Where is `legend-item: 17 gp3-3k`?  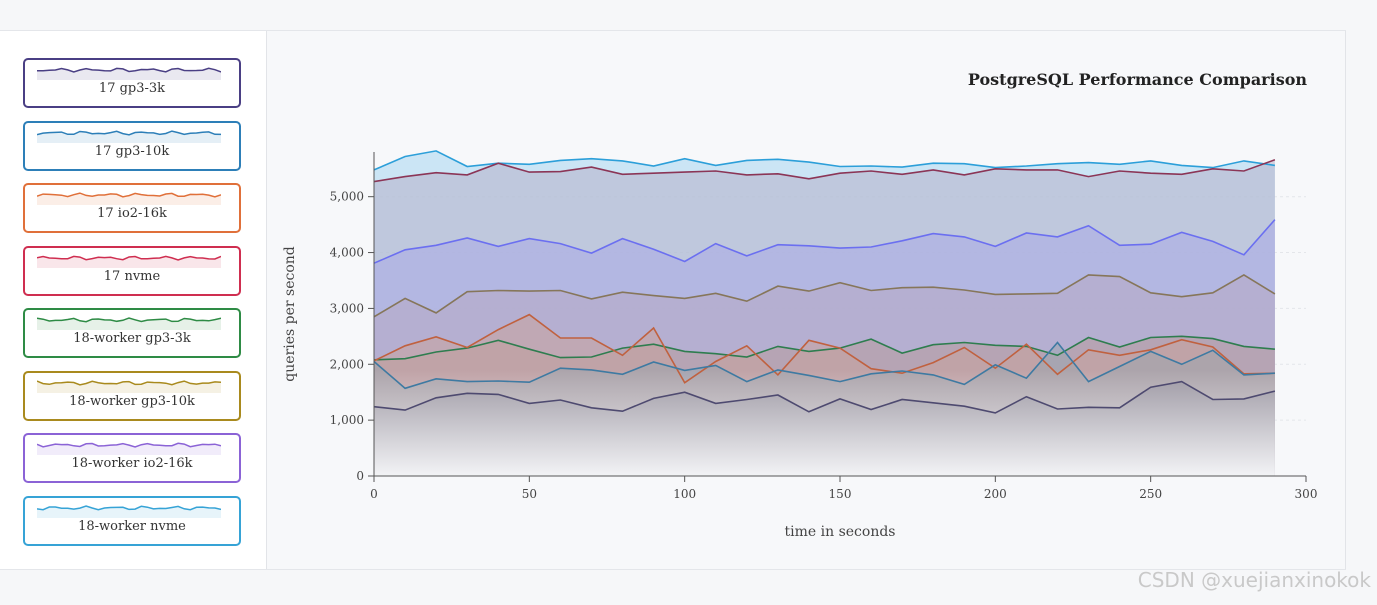 legend-item: 17 gp3-3k is located at coordinates (132, 83).